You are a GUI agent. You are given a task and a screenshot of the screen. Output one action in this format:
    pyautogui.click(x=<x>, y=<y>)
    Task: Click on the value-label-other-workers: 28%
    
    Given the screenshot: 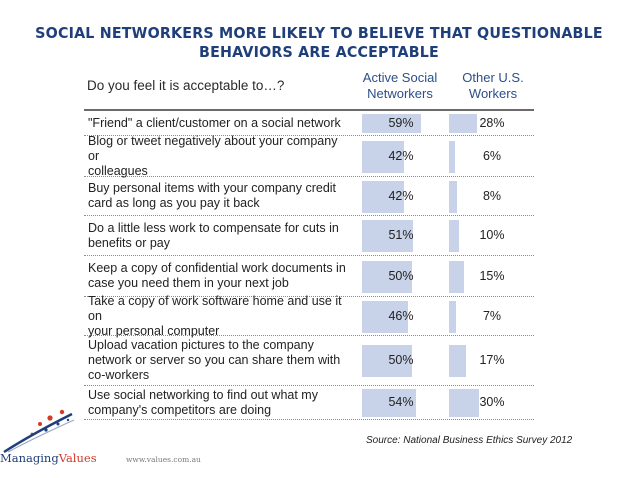 What is the action you would take?
    pyautogui.click(x=492, y=122)
    